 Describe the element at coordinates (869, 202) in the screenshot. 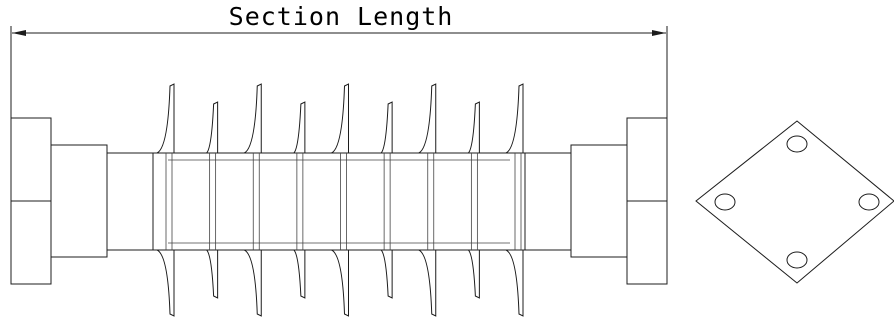

I see `bolt-hole-right` at that location.